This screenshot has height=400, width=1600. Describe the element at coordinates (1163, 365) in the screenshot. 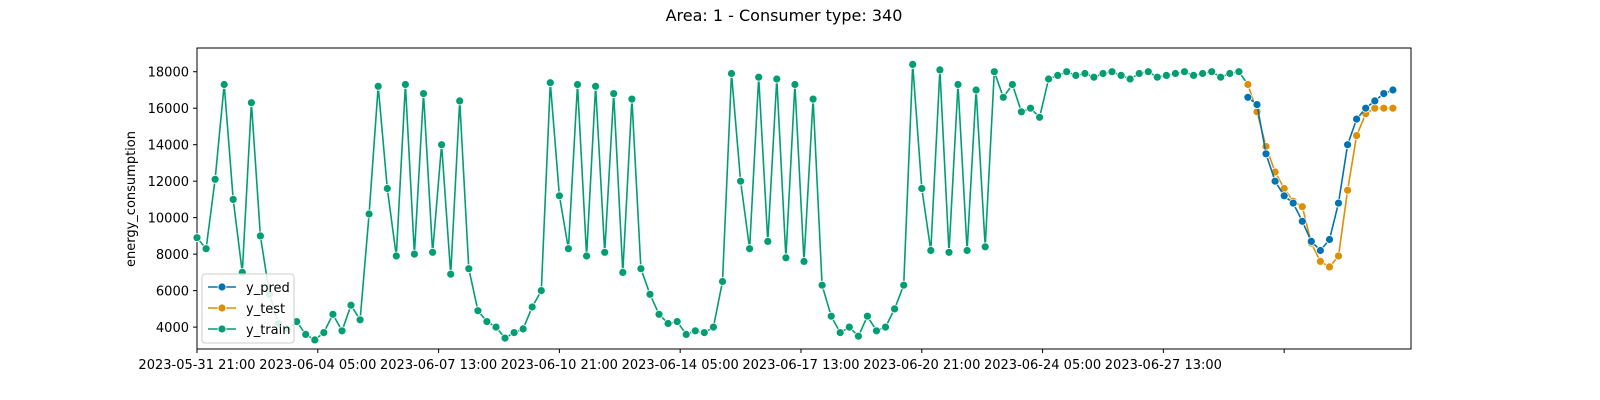

I see `x-tick-label: 2023-06-27 13:00` at that location.